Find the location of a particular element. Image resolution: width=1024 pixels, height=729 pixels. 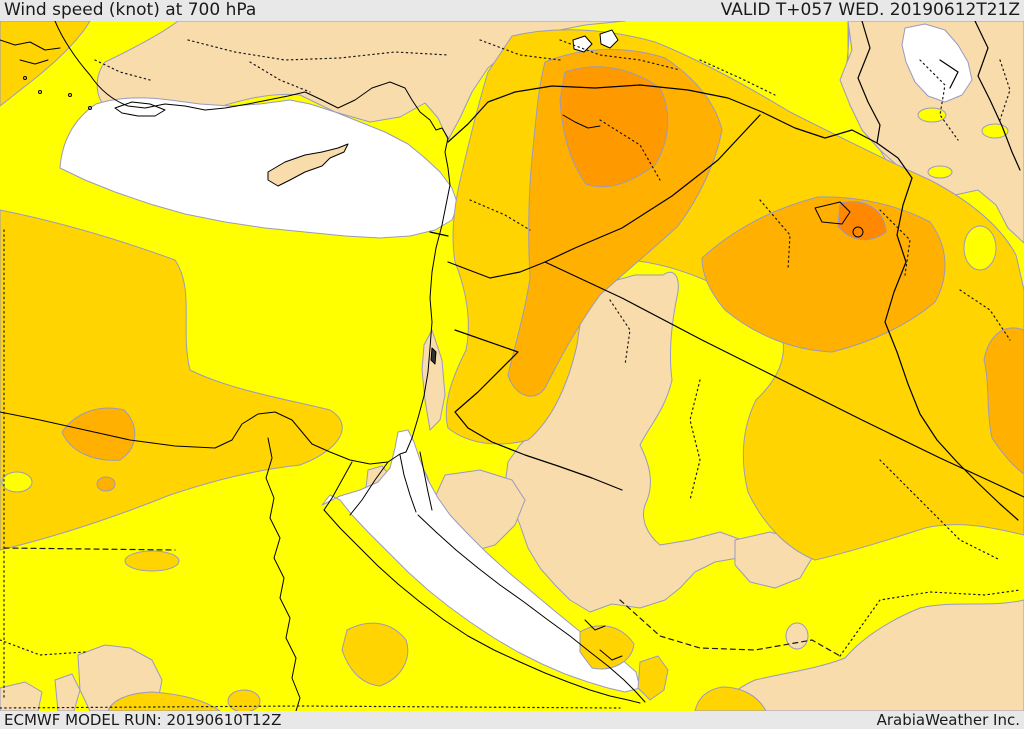

valid-time-label: VALID T+057 WED. 20190612T21Z is located at coordinates (870, 10).